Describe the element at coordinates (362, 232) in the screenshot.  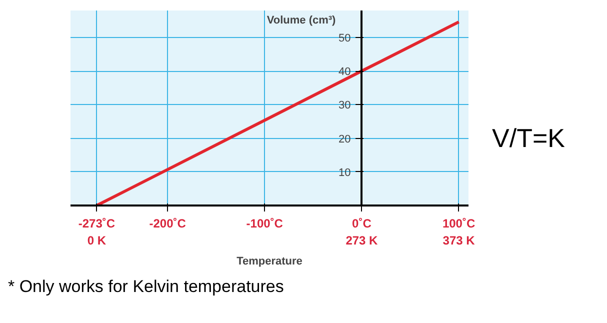
I see `x-tick-label: 0˚C 273 K` at that location.